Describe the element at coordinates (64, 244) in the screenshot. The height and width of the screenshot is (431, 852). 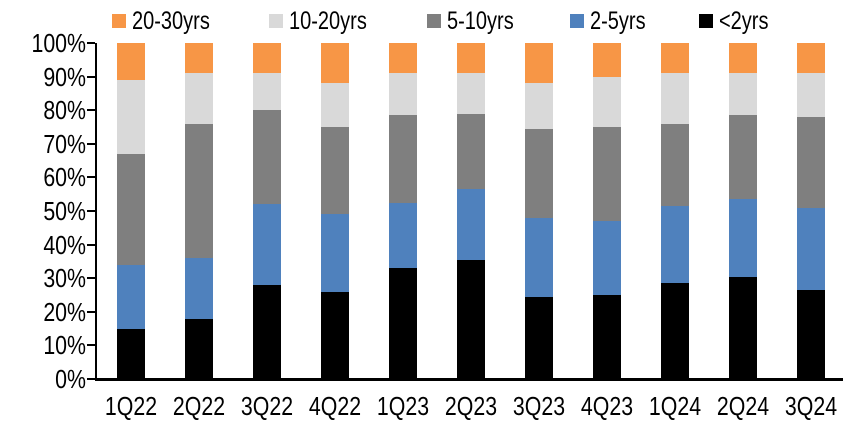
I see `y-tick-label: 40%` at that location.